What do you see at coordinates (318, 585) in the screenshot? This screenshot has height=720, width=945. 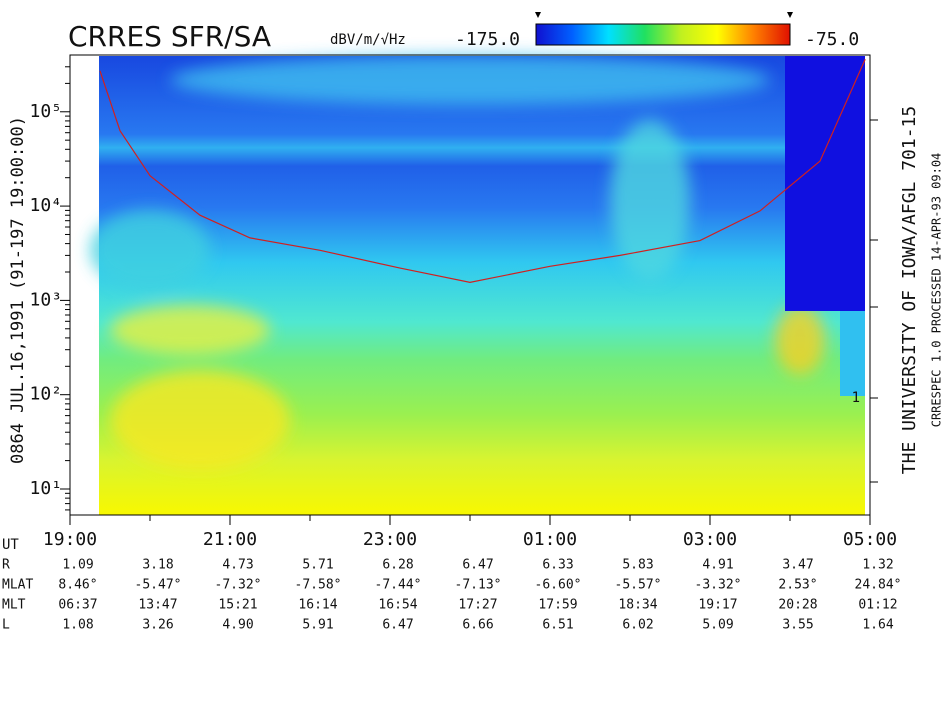 I see `cell: -7.58°` at bounding box center [318, 585].